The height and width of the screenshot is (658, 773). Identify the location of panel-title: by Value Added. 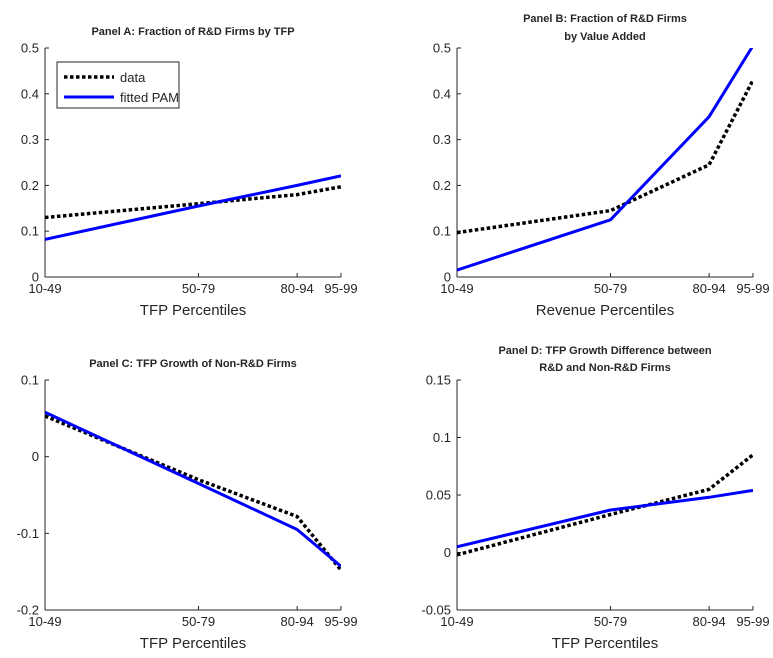
(605, 37).